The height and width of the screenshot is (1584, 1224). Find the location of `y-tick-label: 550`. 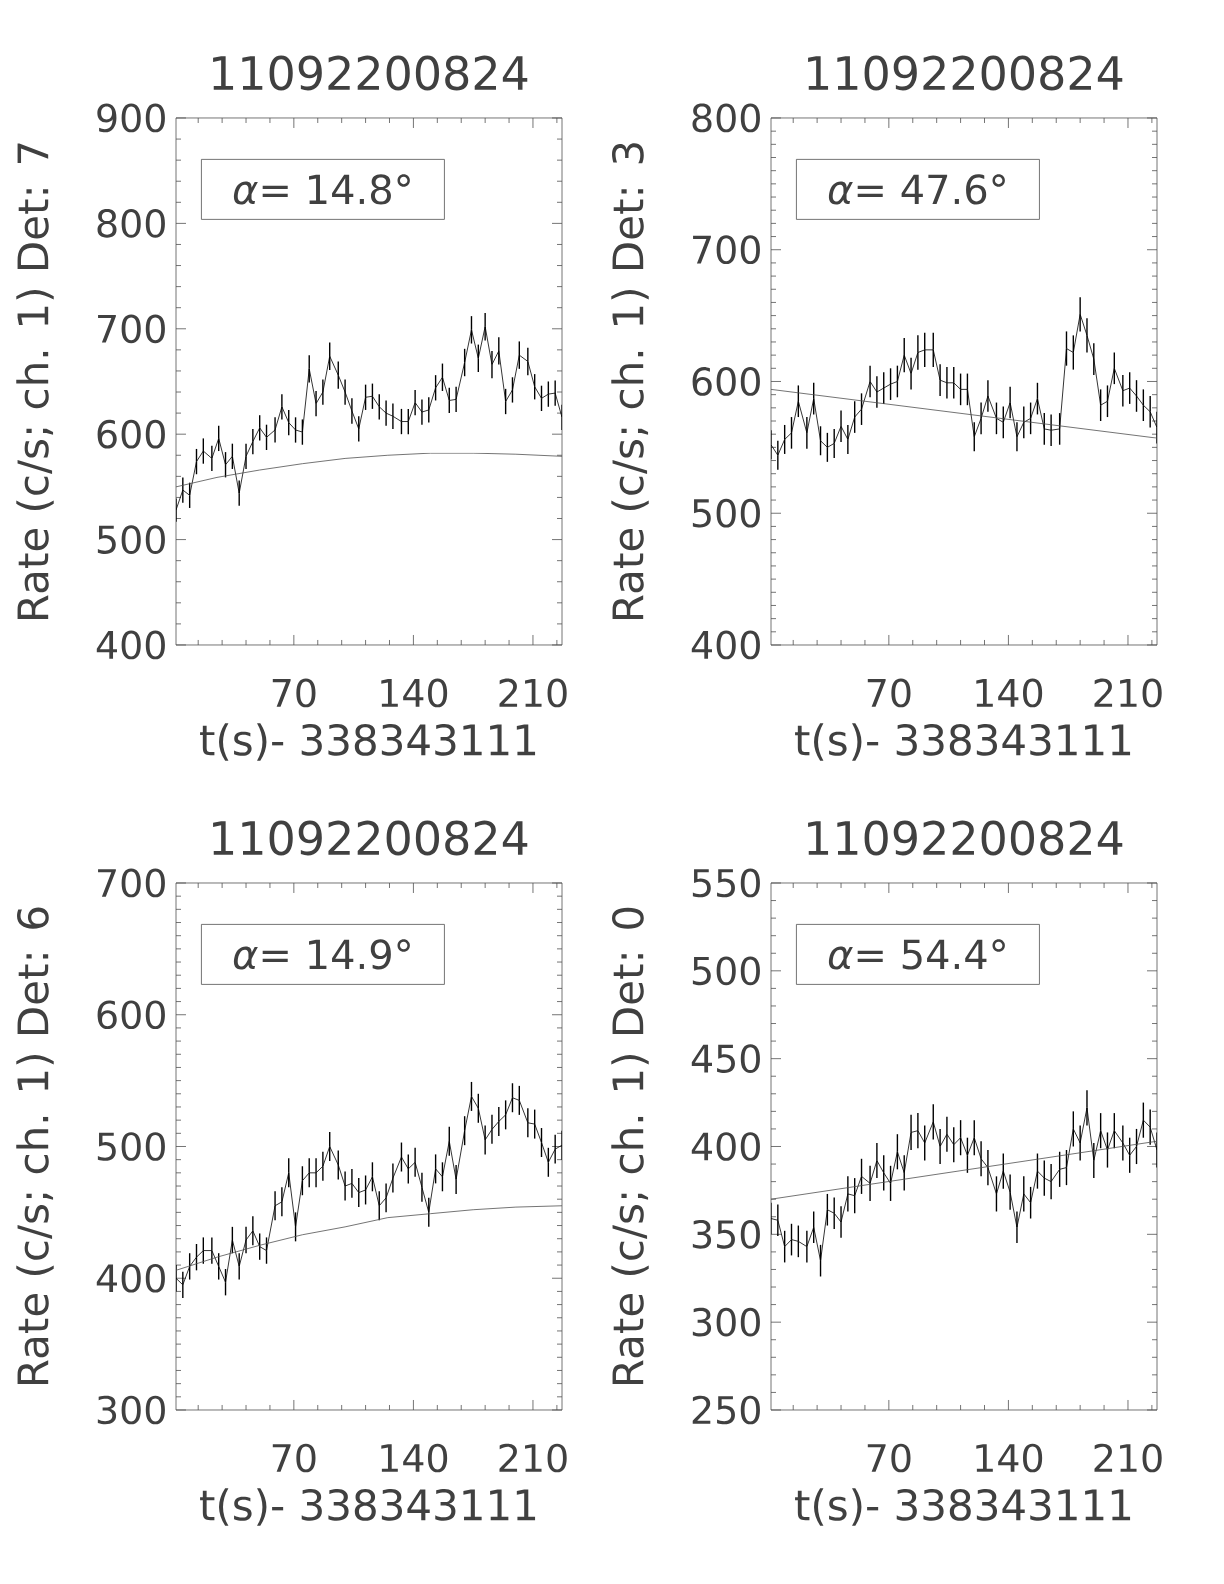

y-tick-label: 550 is located at coordinates (726, 883).